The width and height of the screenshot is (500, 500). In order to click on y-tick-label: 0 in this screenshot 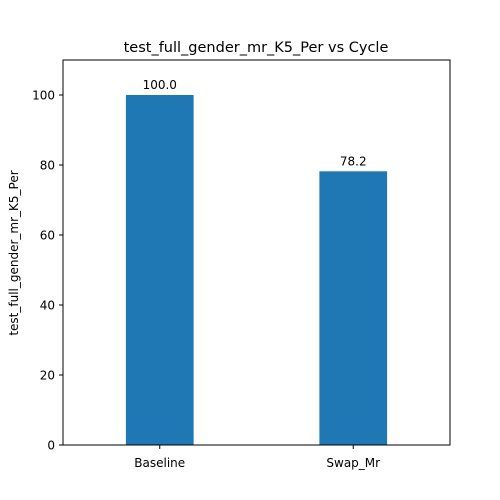, I will do `click(51, 446)`.